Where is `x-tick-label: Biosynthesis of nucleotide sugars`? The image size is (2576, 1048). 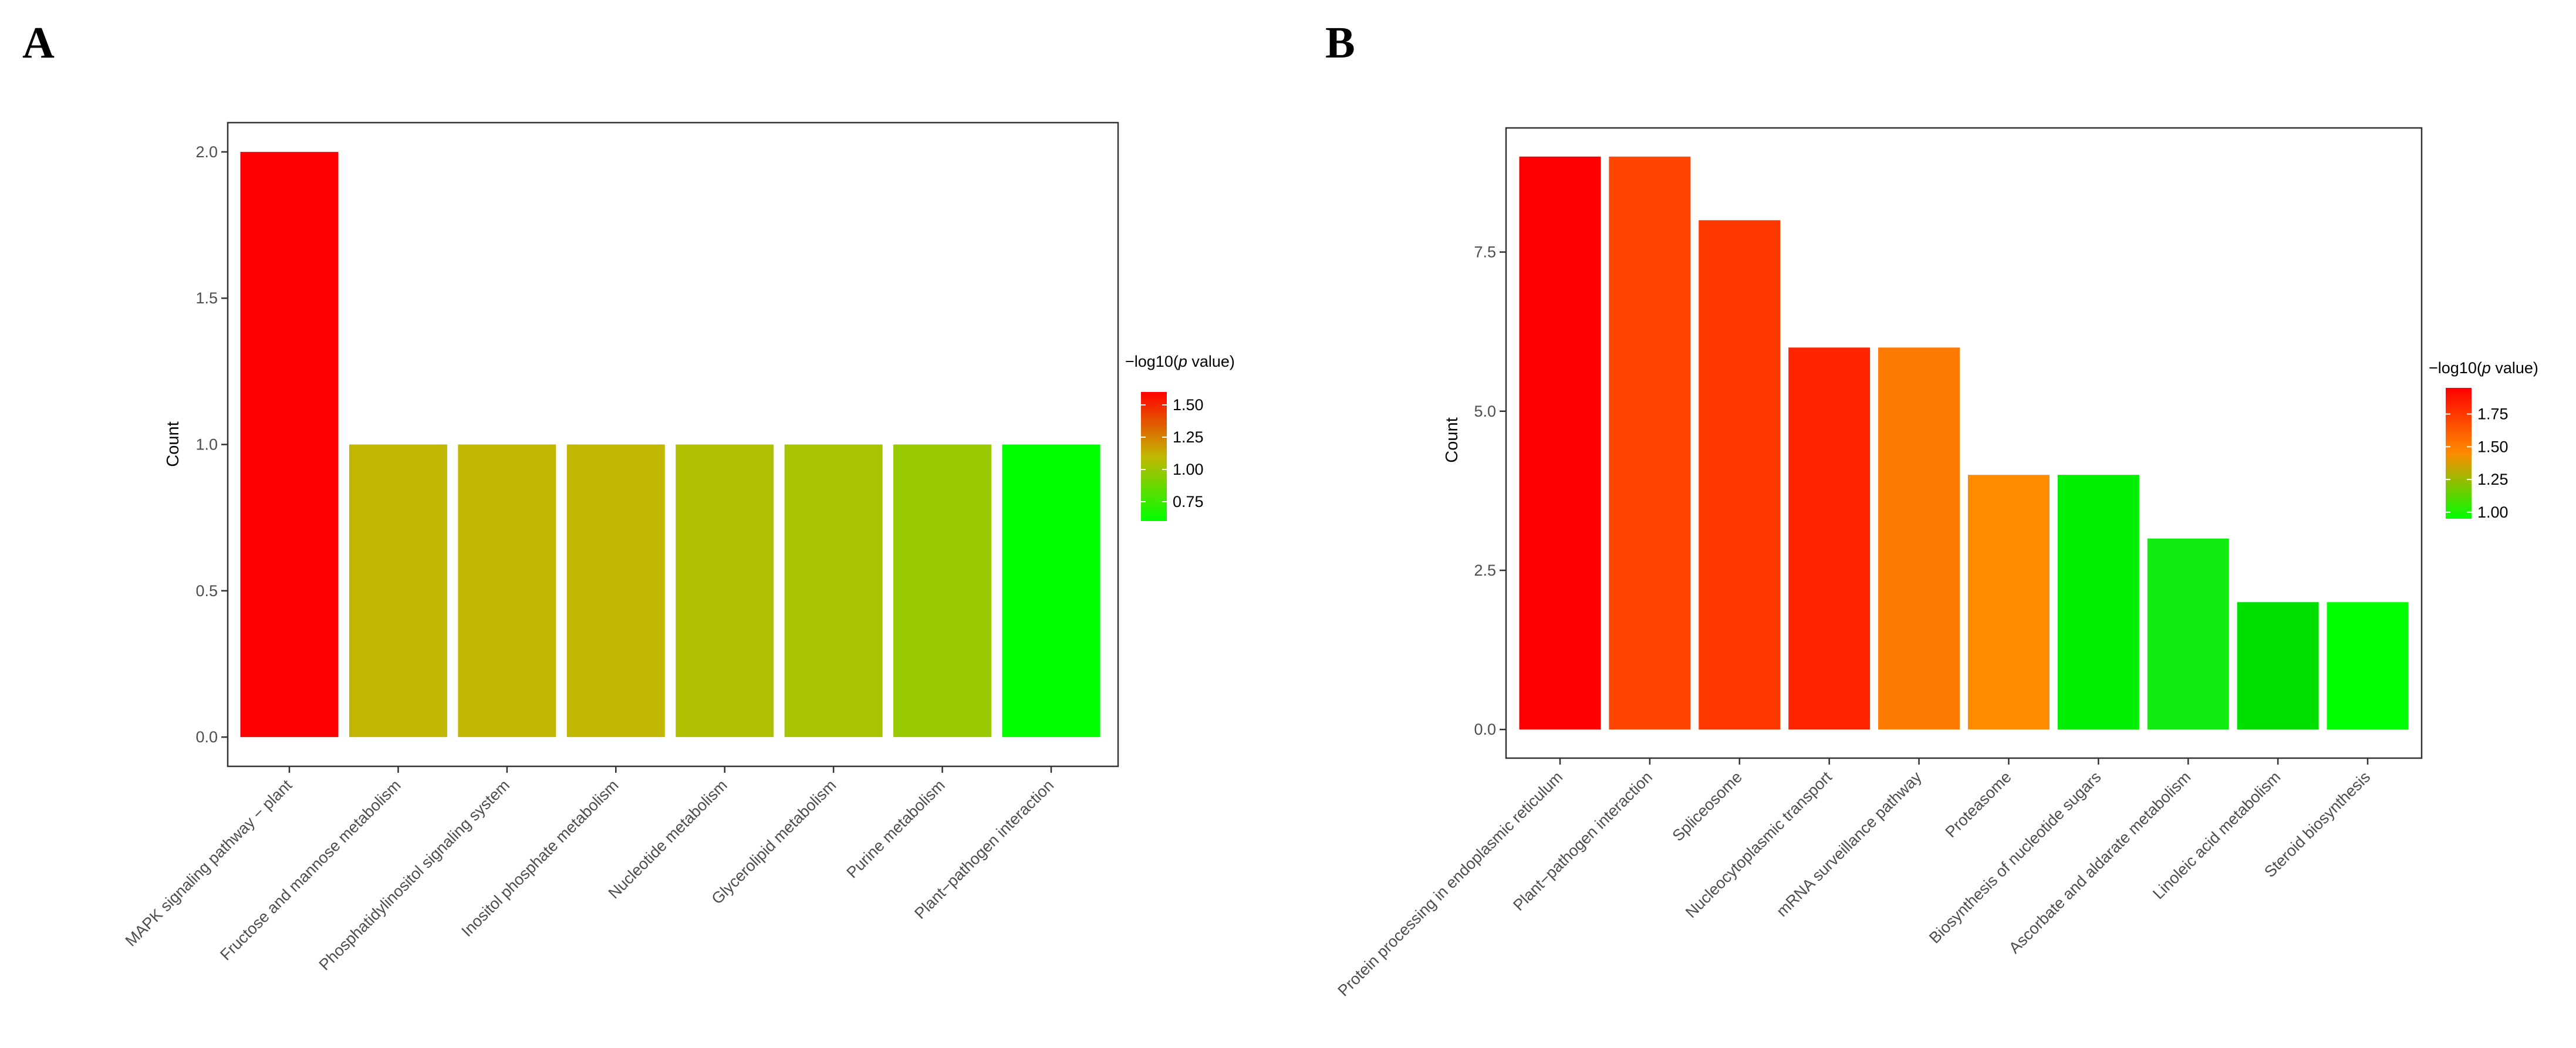 x-tick-label: Biosynthesis of nucleotide sugars is located at coordinates (2015, 857).